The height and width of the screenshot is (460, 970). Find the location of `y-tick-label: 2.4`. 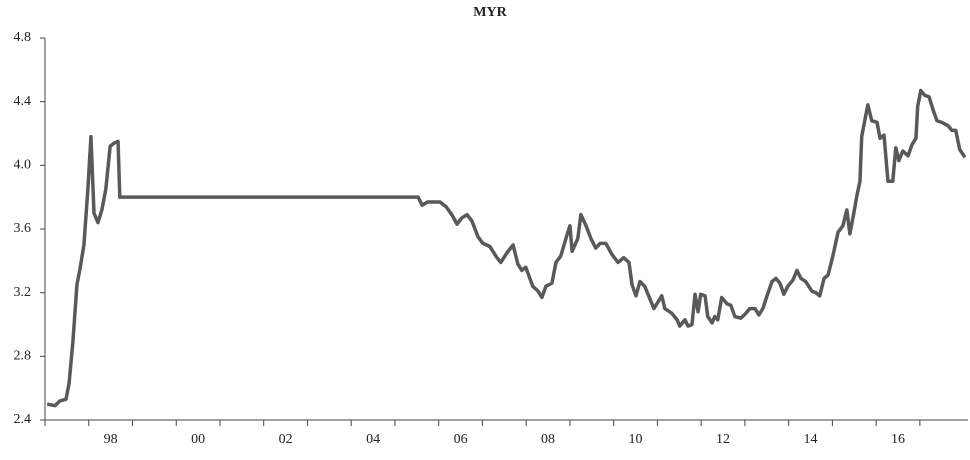

y-tick-label: 2.4 is located at coordinates (23, 419).